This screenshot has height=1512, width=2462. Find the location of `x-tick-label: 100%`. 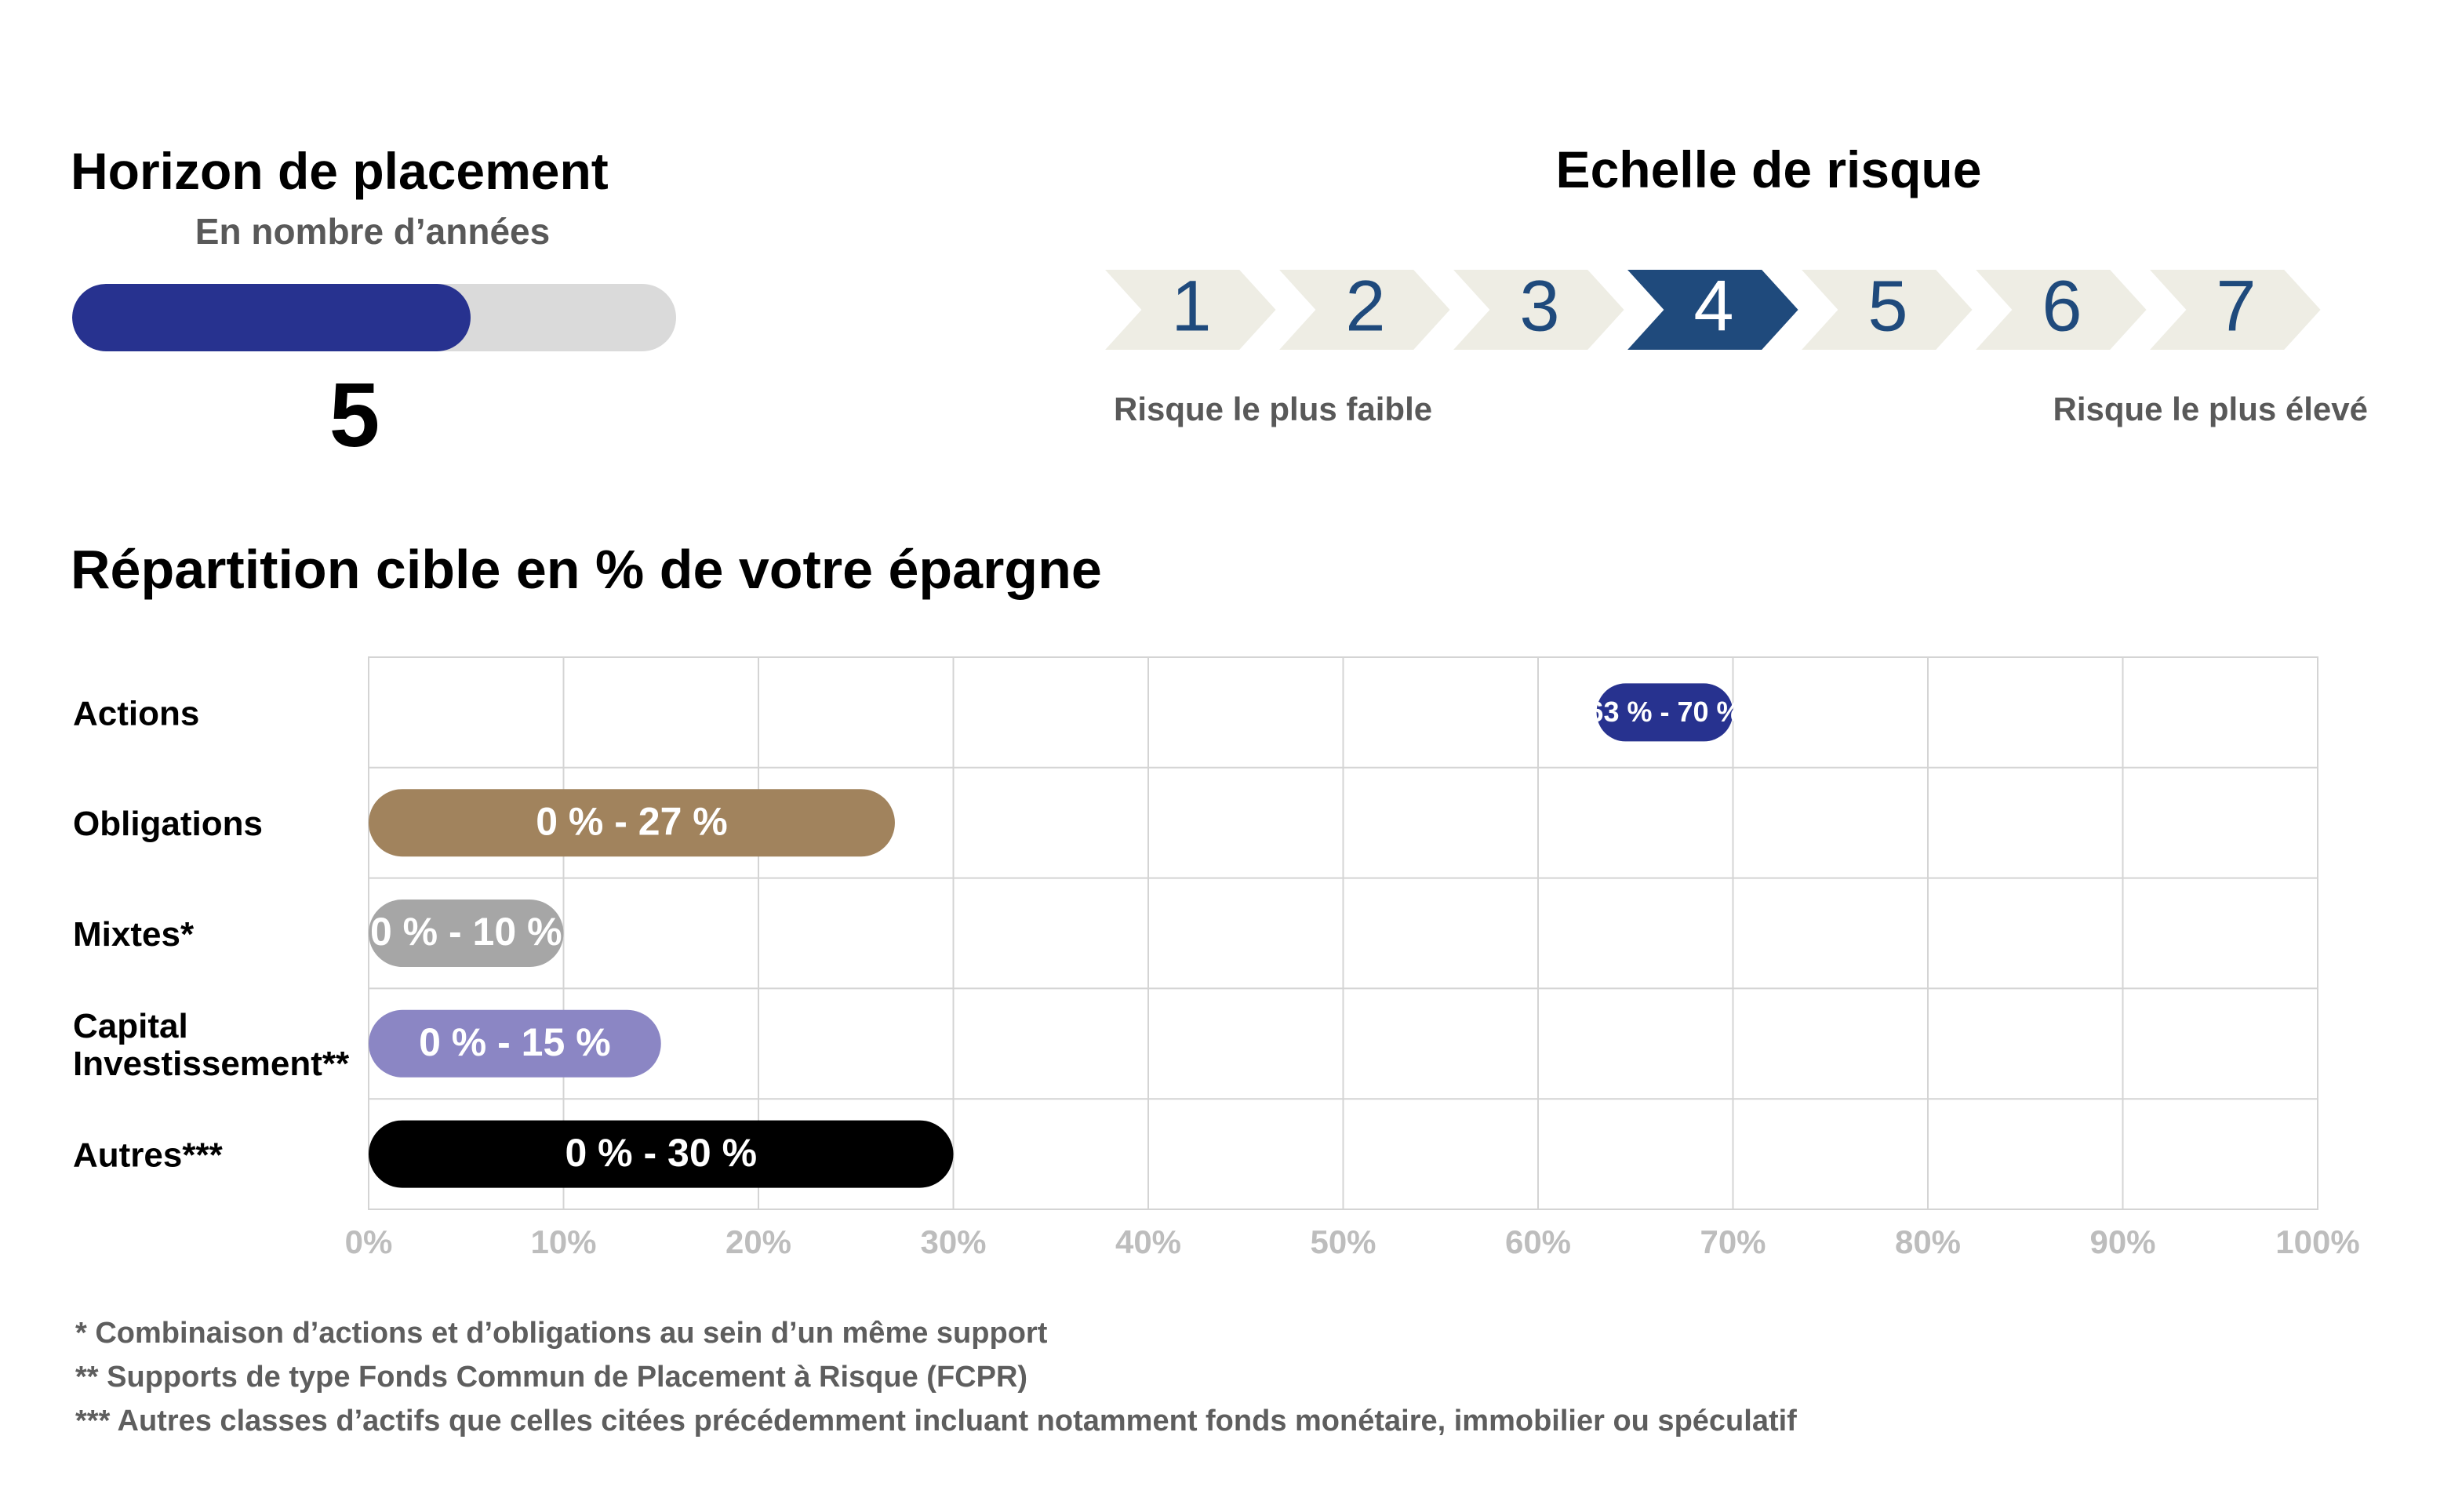

x-tick-label: 100% is located at coordinates (2317, 1241).